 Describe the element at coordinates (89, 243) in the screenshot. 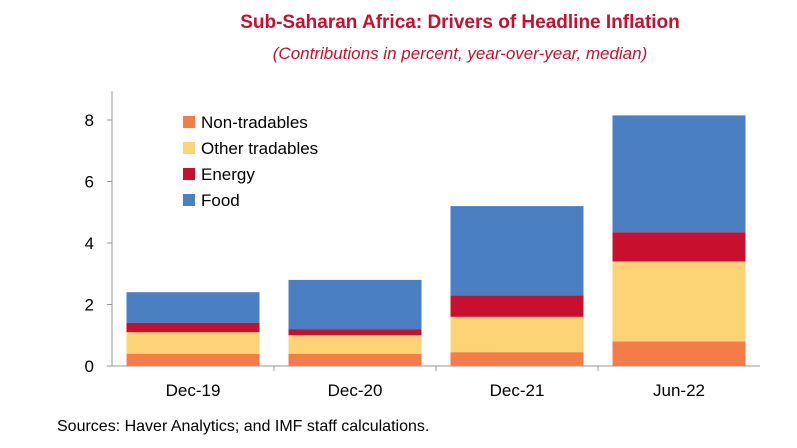

I see `y-tick-label: 4` at that location.